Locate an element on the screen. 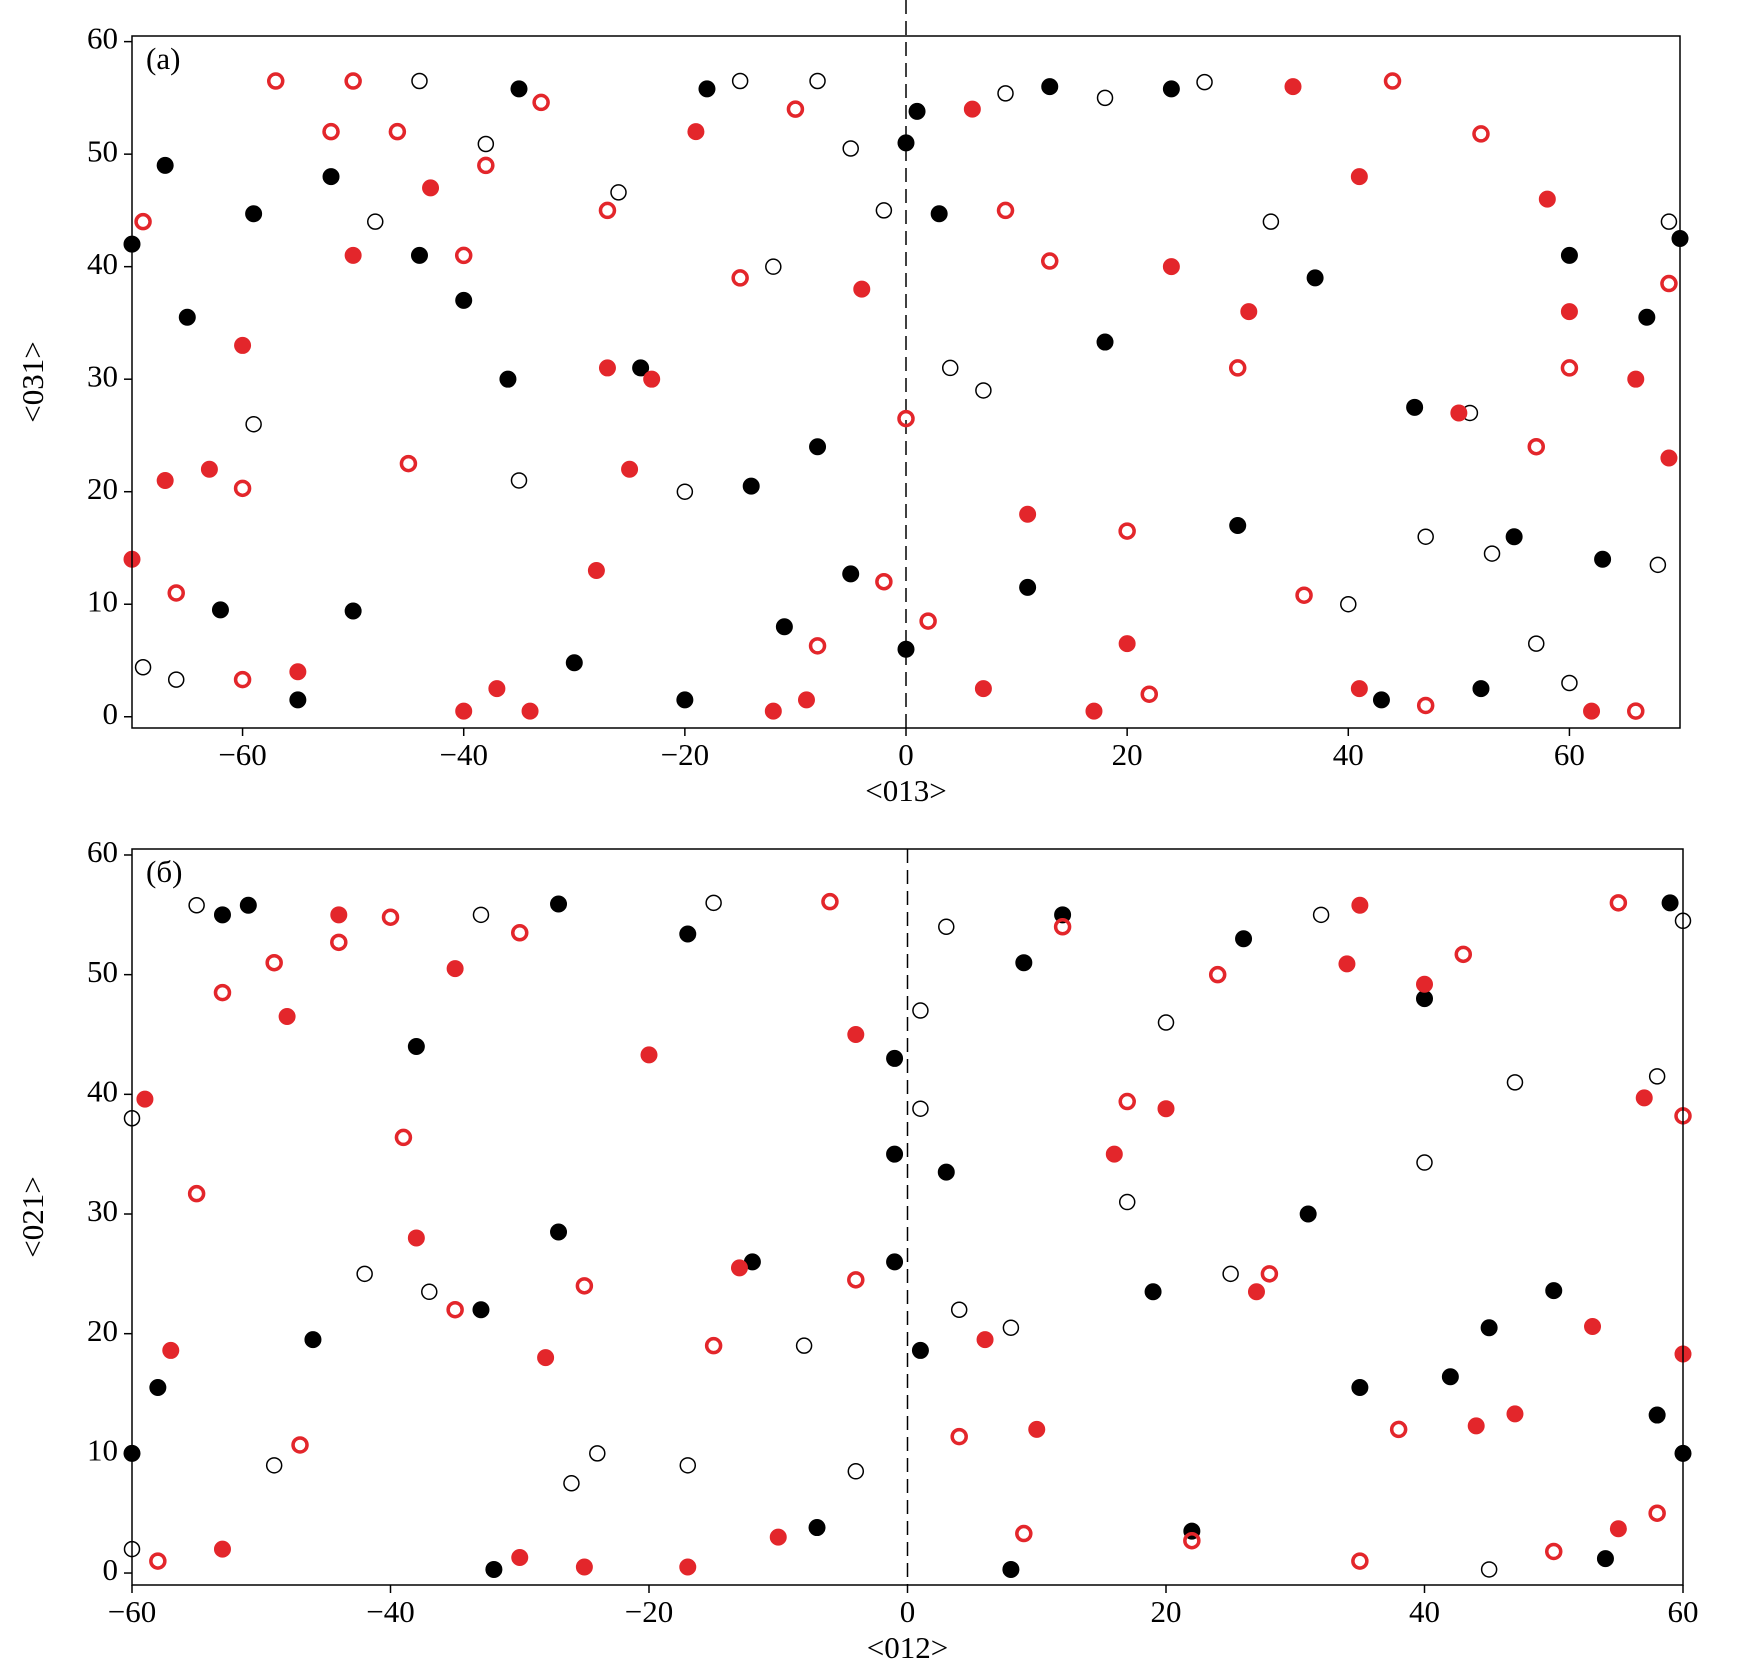 The width and height of the screenshot is (1737, 1670). y-axis-label: <021> is located at coordinates (32, 1216).